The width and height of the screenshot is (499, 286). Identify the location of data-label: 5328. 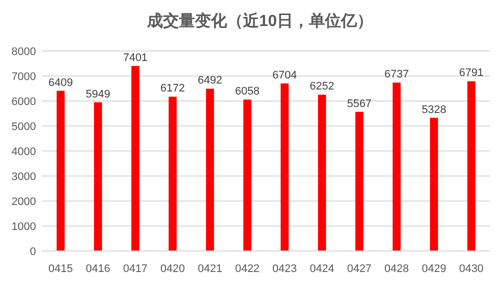
(434, 110).